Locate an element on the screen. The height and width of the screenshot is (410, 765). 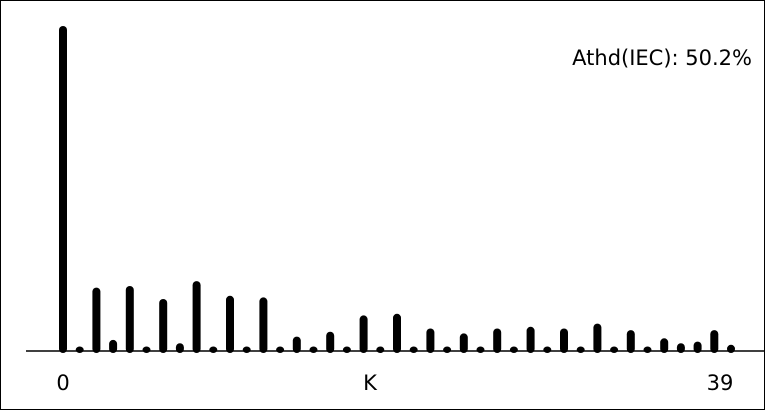
x-tick-label-first: 0 is located at coordinates (62, 383).